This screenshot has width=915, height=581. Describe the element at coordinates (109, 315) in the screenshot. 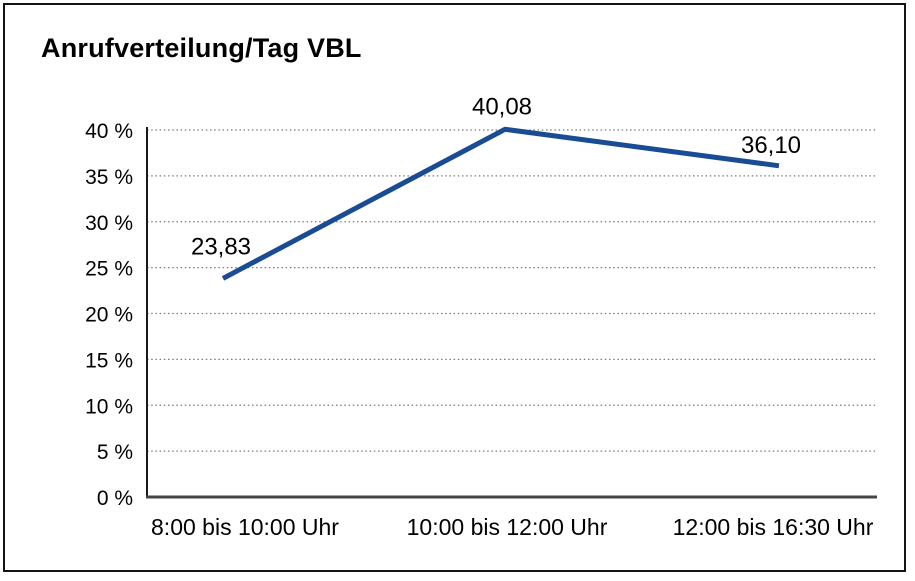

I see `y-tick-label: 20 %` at that location.